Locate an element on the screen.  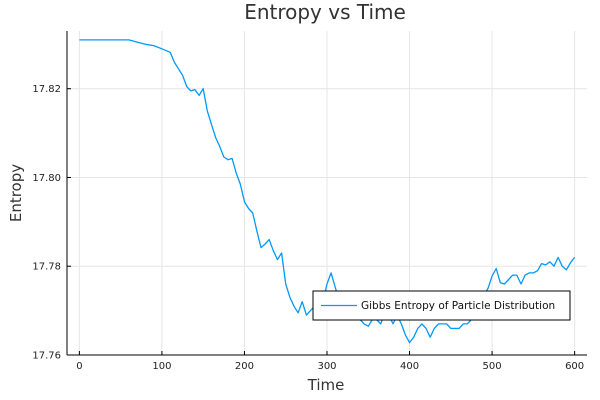
x-tick-label: 100 is located at coordinates (161, 366).